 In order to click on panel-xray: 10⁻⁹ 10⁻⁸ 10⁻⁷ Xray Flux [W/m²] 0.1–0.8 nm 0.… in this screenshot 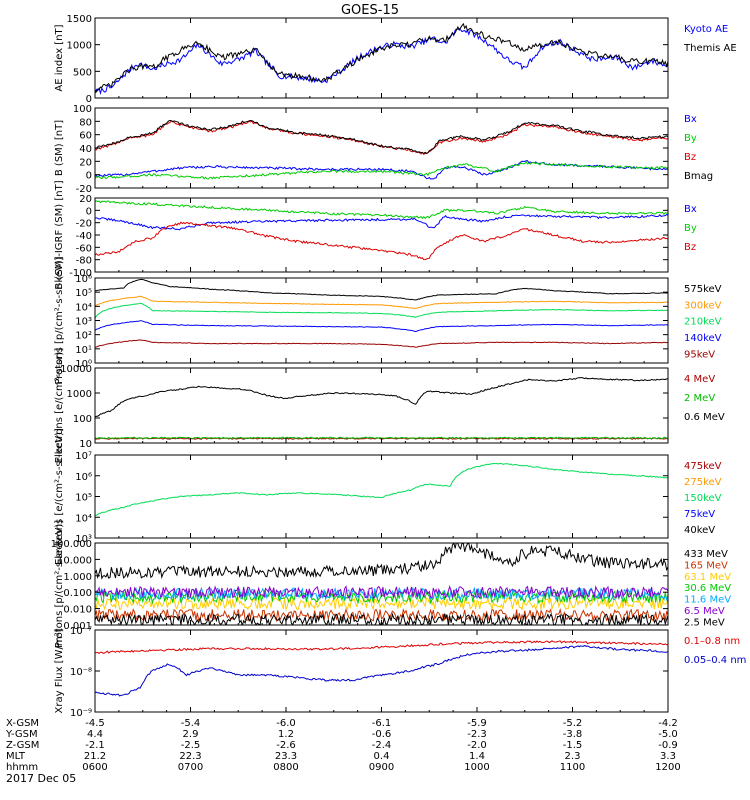, I will do `click(400, 672)`.